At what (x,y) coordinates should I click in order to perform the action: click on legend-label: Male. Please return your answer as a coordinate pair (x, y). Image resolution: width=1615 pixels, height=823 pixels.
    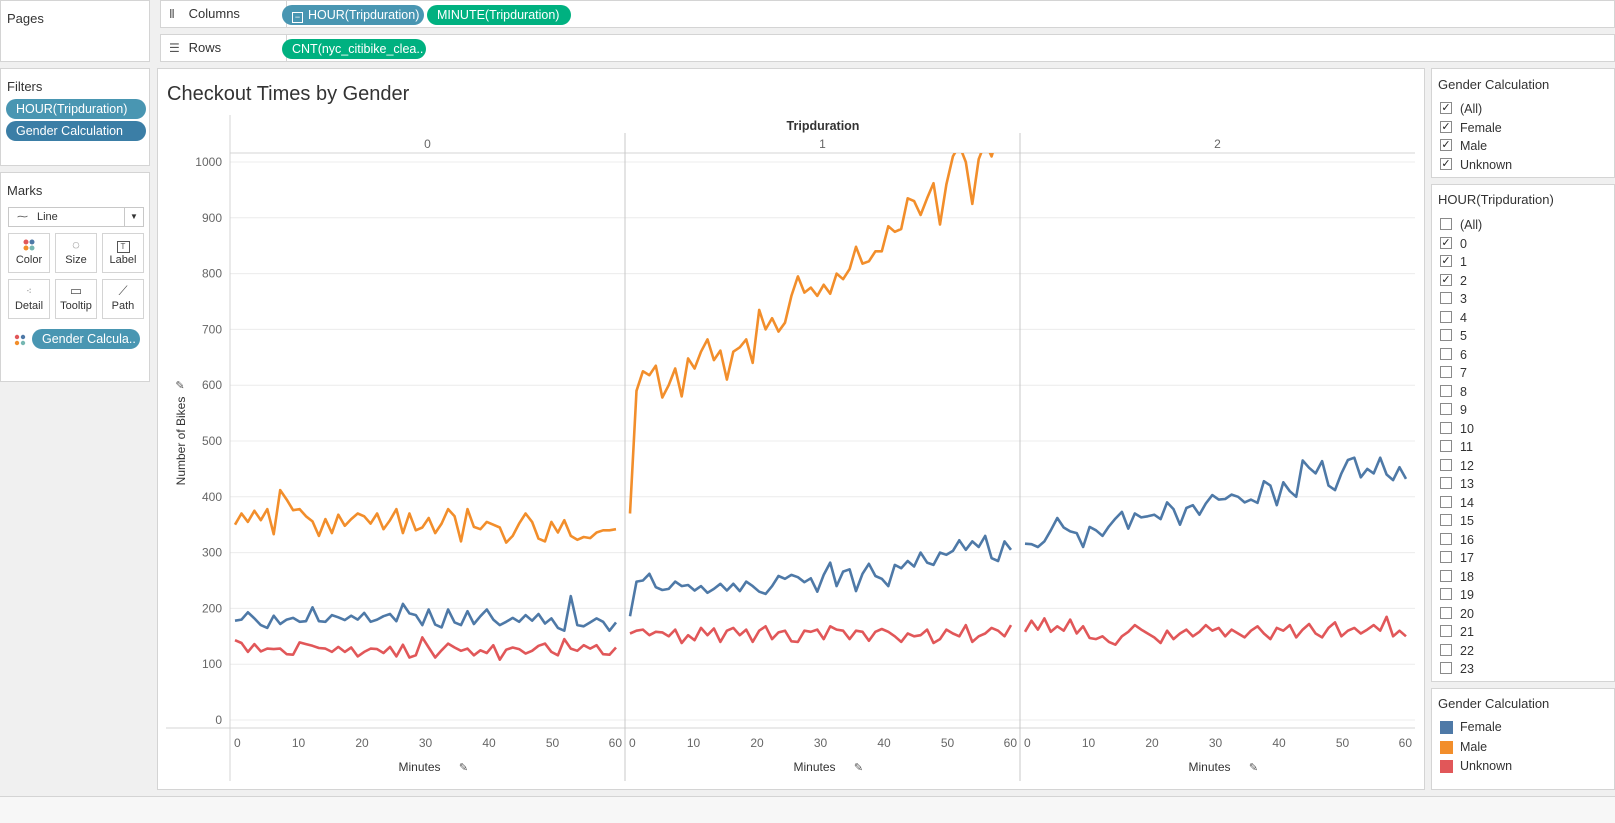
    Looking at the image, I should click on (1474, 746).